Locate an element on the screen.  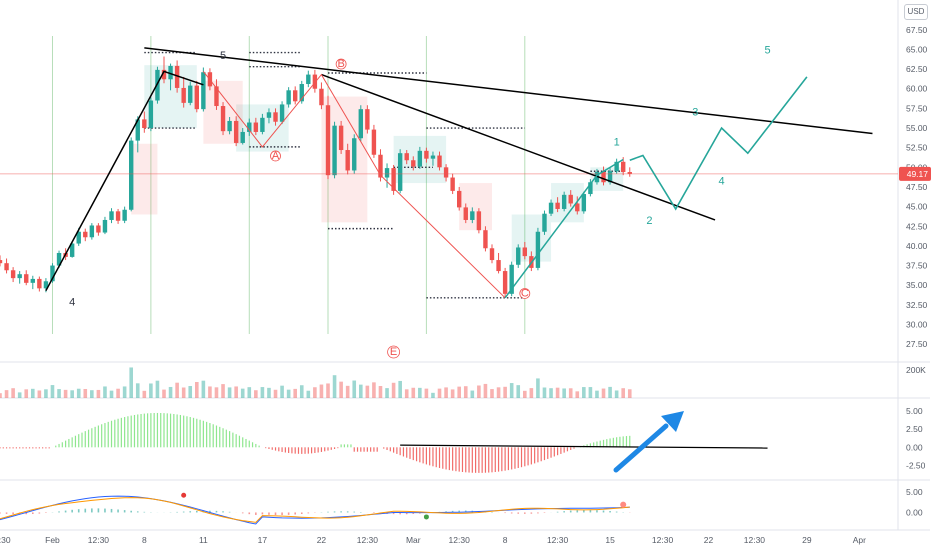
price-axis-label: 55.00 is located at coordinates (917, 128).